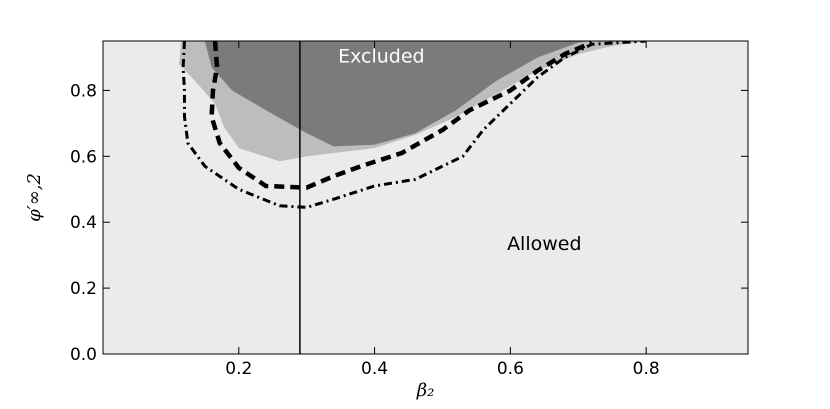 Image resolution: width=830 pixels, height=409 pixels. Describe the element at coordinates (374, 369) in the screenshot. I see `x-tick-label: 0.4` at that location.